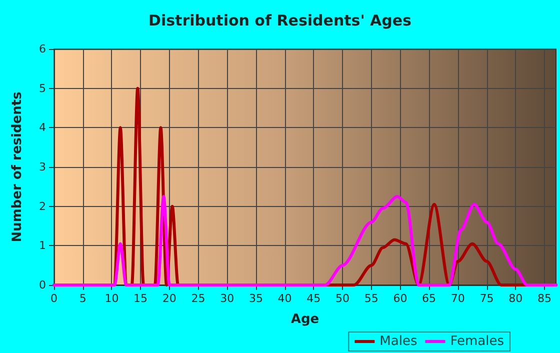  What do you see at coordinates (313, 298) in the screenshot?
I see `x-tick-label: 45` at bounding box center [313, 298].